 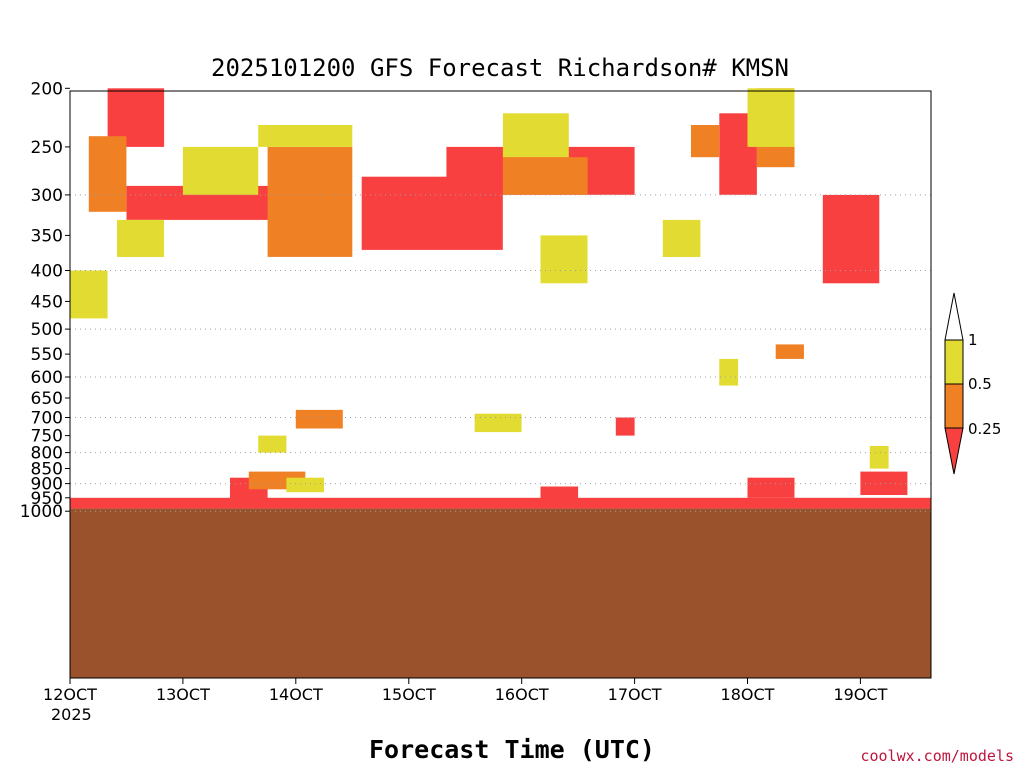 I want to click on y-tick-label-600: 600, so click(x=47, y=378).